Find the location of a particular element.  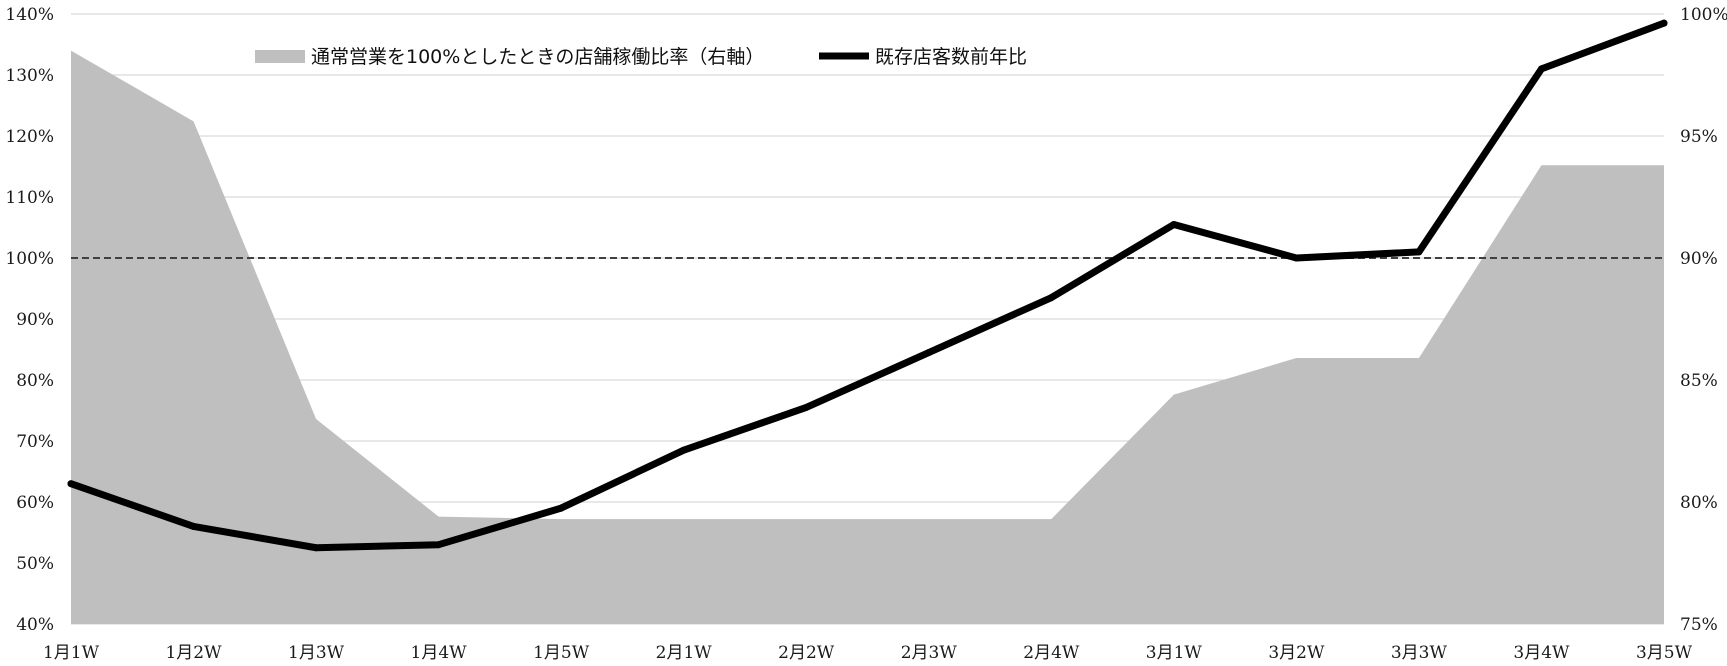

right-axis: 75% 80% 85% 90% 95% 100% is located at coordinates (1703, 320).